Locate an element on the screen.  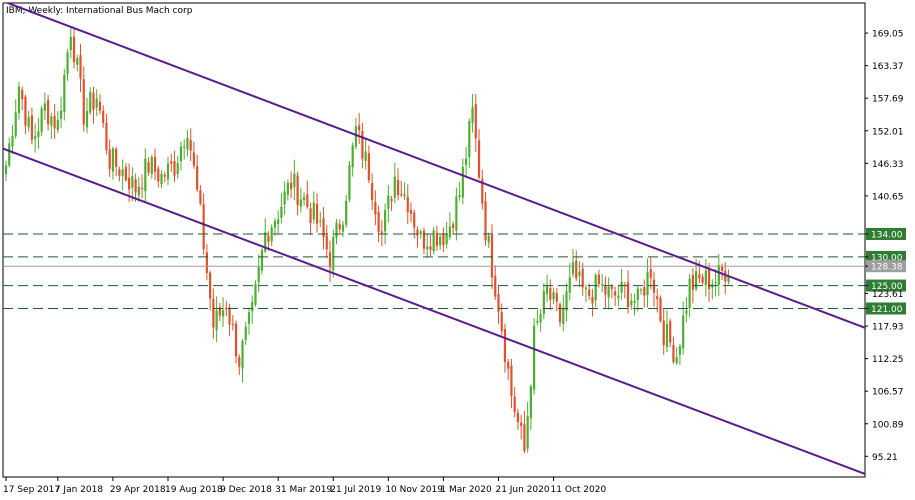
level-price-box is located at coordinates (886, 285).